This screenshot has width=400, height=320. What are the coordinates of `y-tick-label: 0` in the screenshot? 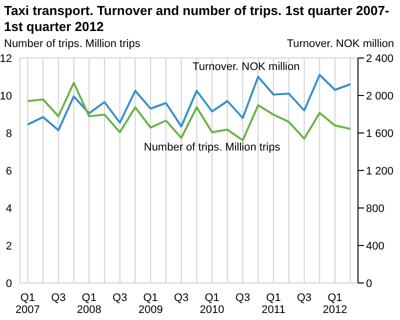 It's located at (9, 284).